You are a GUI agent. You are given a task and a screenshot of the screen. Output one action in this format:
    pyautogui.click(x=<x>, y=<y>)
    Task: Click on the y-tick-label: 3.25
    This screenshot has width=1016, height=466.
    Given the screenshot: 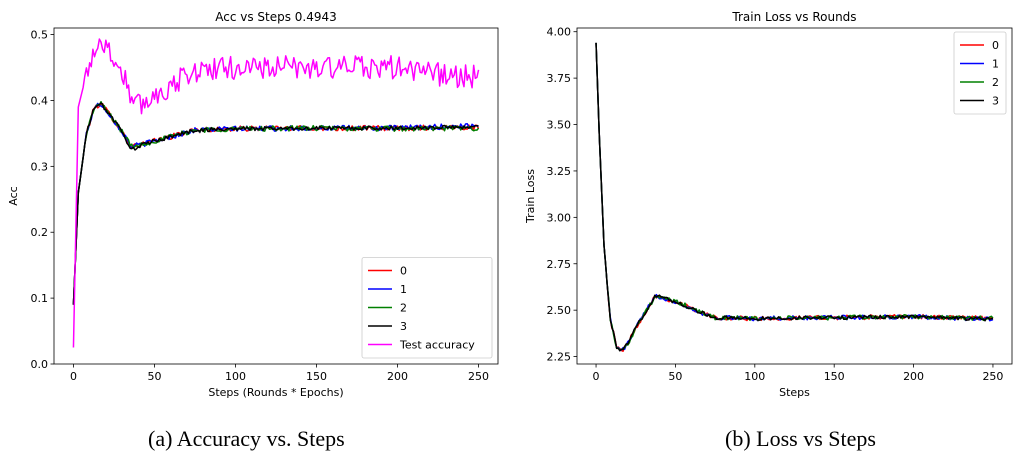 What is the action you would take?
    pyautogui.click(x=559, y=171)
    